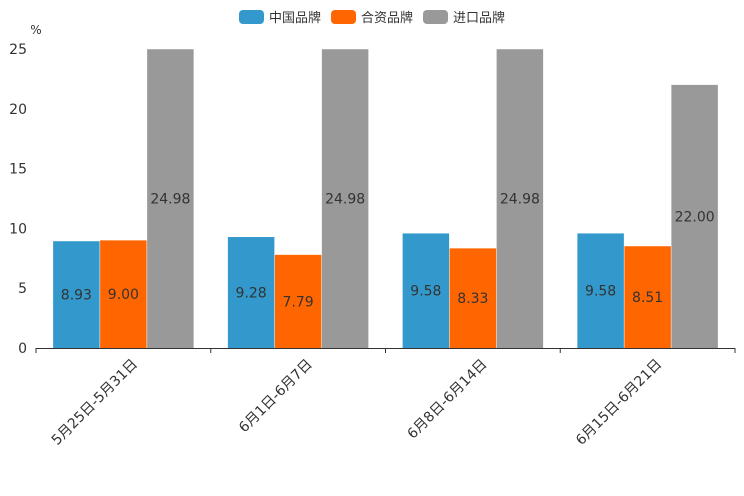 This screenshot has width=744, height=496. Describe the element at coordinates (619, 402) in the screenshot. I see `x-category-label: 6月15日-6月21日` at that location.